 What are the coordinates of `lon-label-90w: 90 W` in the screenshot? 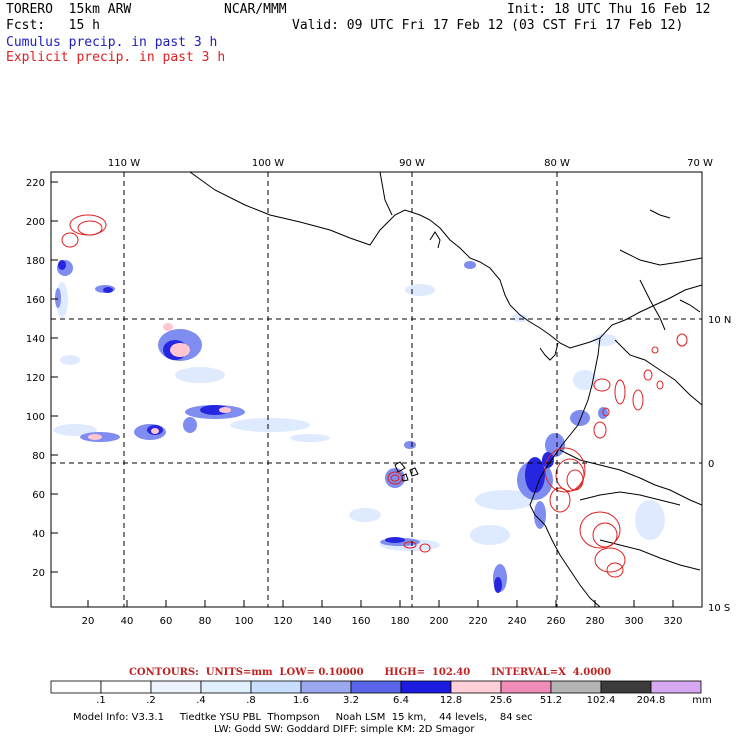 It's located at (412, 163).